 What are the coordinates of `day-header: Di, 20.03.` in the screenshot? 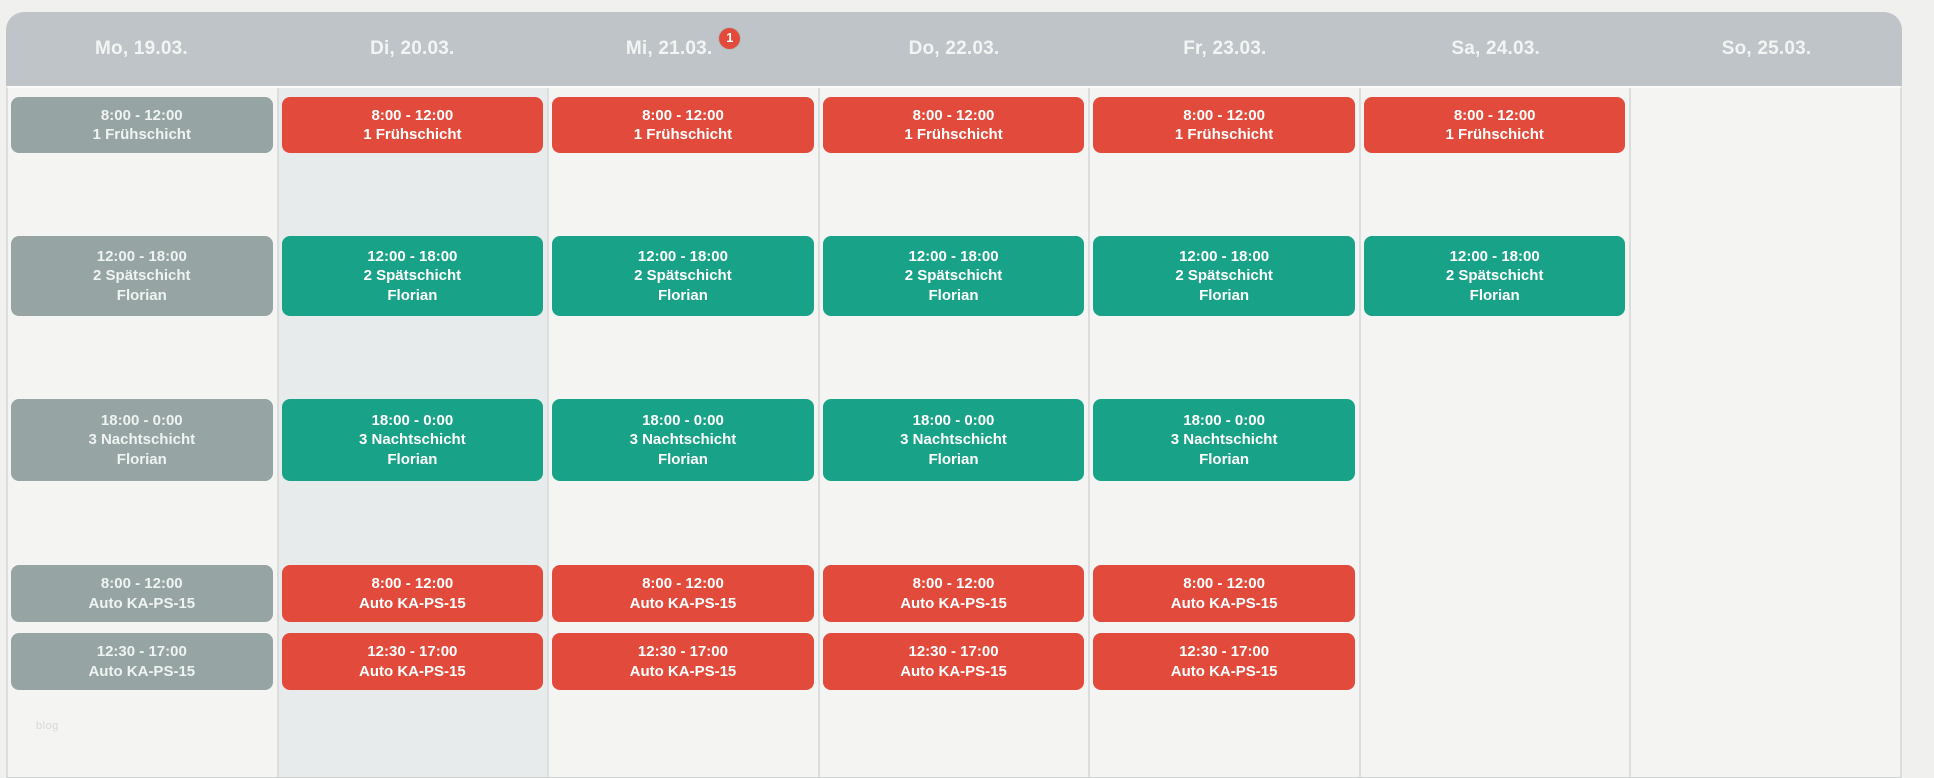 It's located at (412, 49).